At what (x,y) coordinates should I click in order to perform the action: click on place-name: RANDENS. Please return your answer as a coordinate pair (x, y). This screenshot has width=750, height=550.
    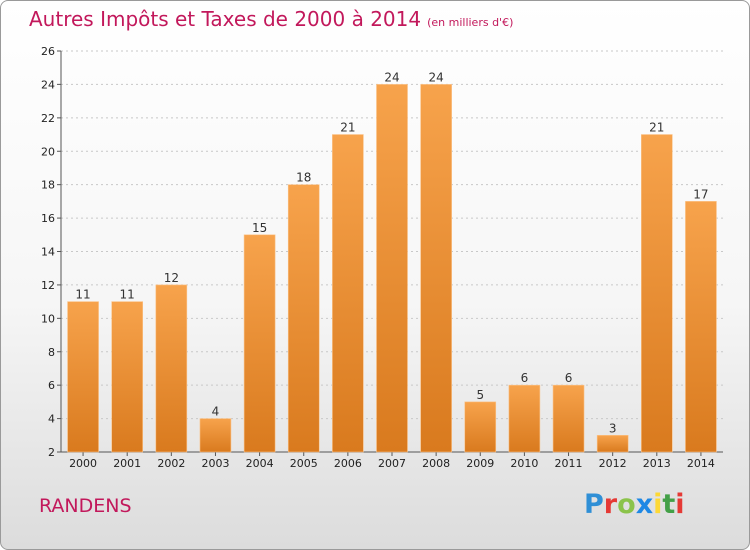
    Looking at the image, I should click on (85, 506).